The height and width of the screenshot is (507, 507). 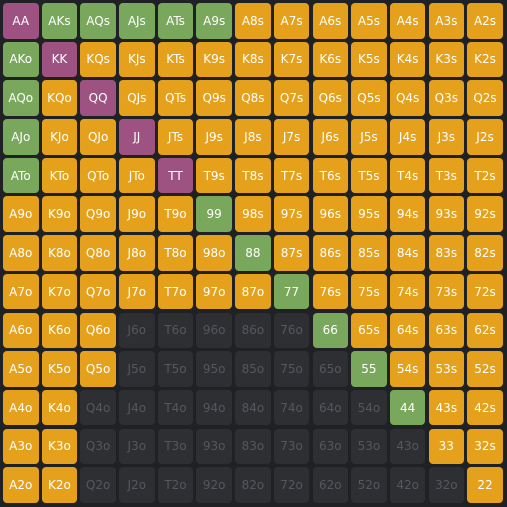 I want to click on hand-cell-85o: 85o, so click(x=253, y=369).